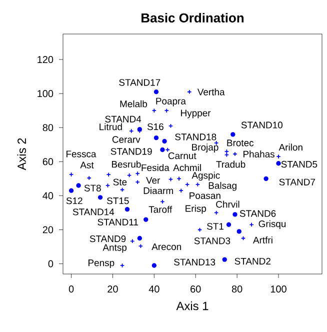 This screenshot has width=327, height=332. What do you see at coordinates (195, 137) in the screenshot?
I see `annotation: STAND18` at bounding box center [195, 137].